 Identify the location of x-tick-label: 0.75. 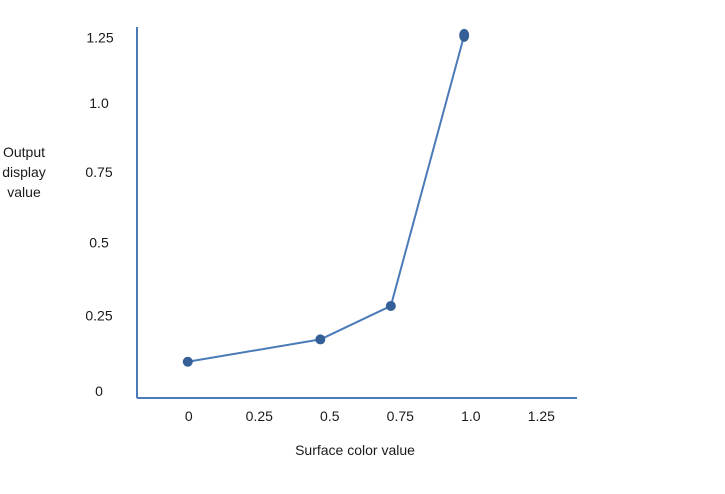
(400, 416).